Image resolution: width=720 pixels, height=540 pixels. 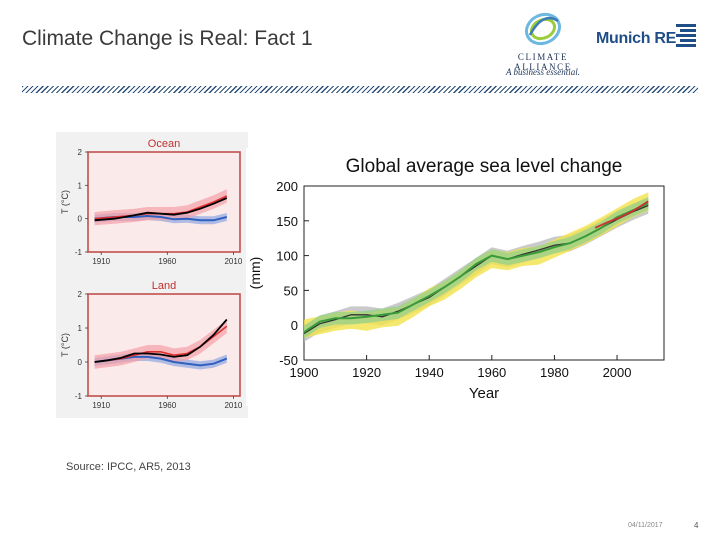 I want to click on sea-level-xtick-label: 1940, so click(x=429, y=372).